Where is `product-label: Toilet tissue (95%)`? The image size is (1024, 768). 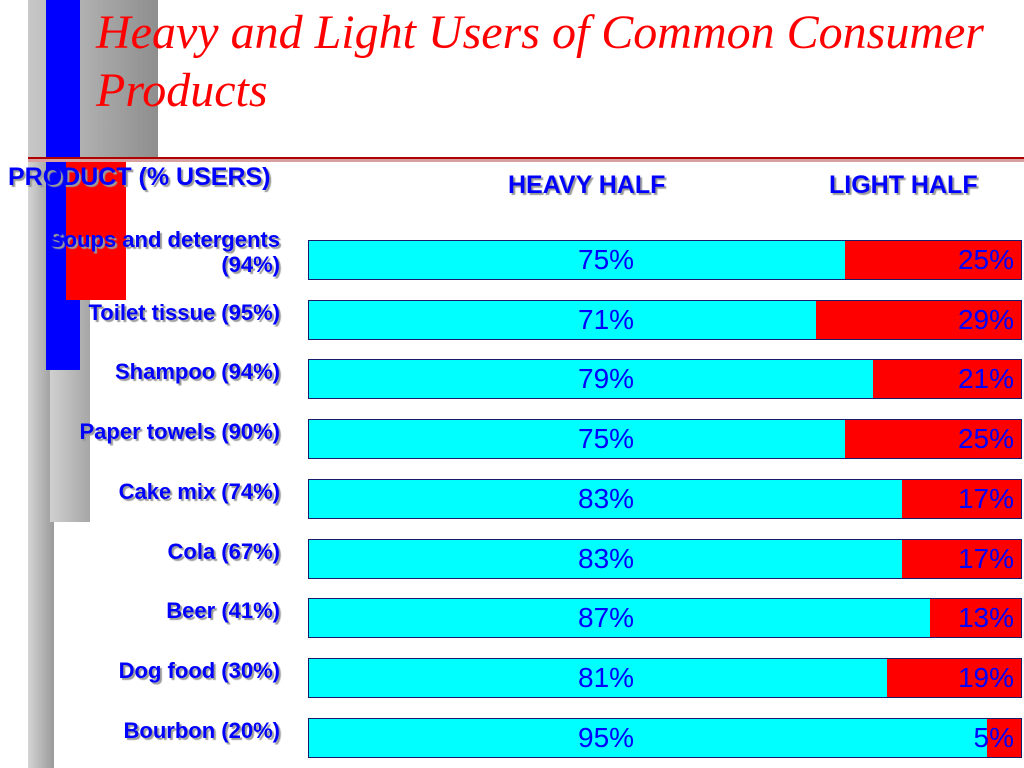 product-label: Toilet tissue (95%) is located at coordinates (184, 312).